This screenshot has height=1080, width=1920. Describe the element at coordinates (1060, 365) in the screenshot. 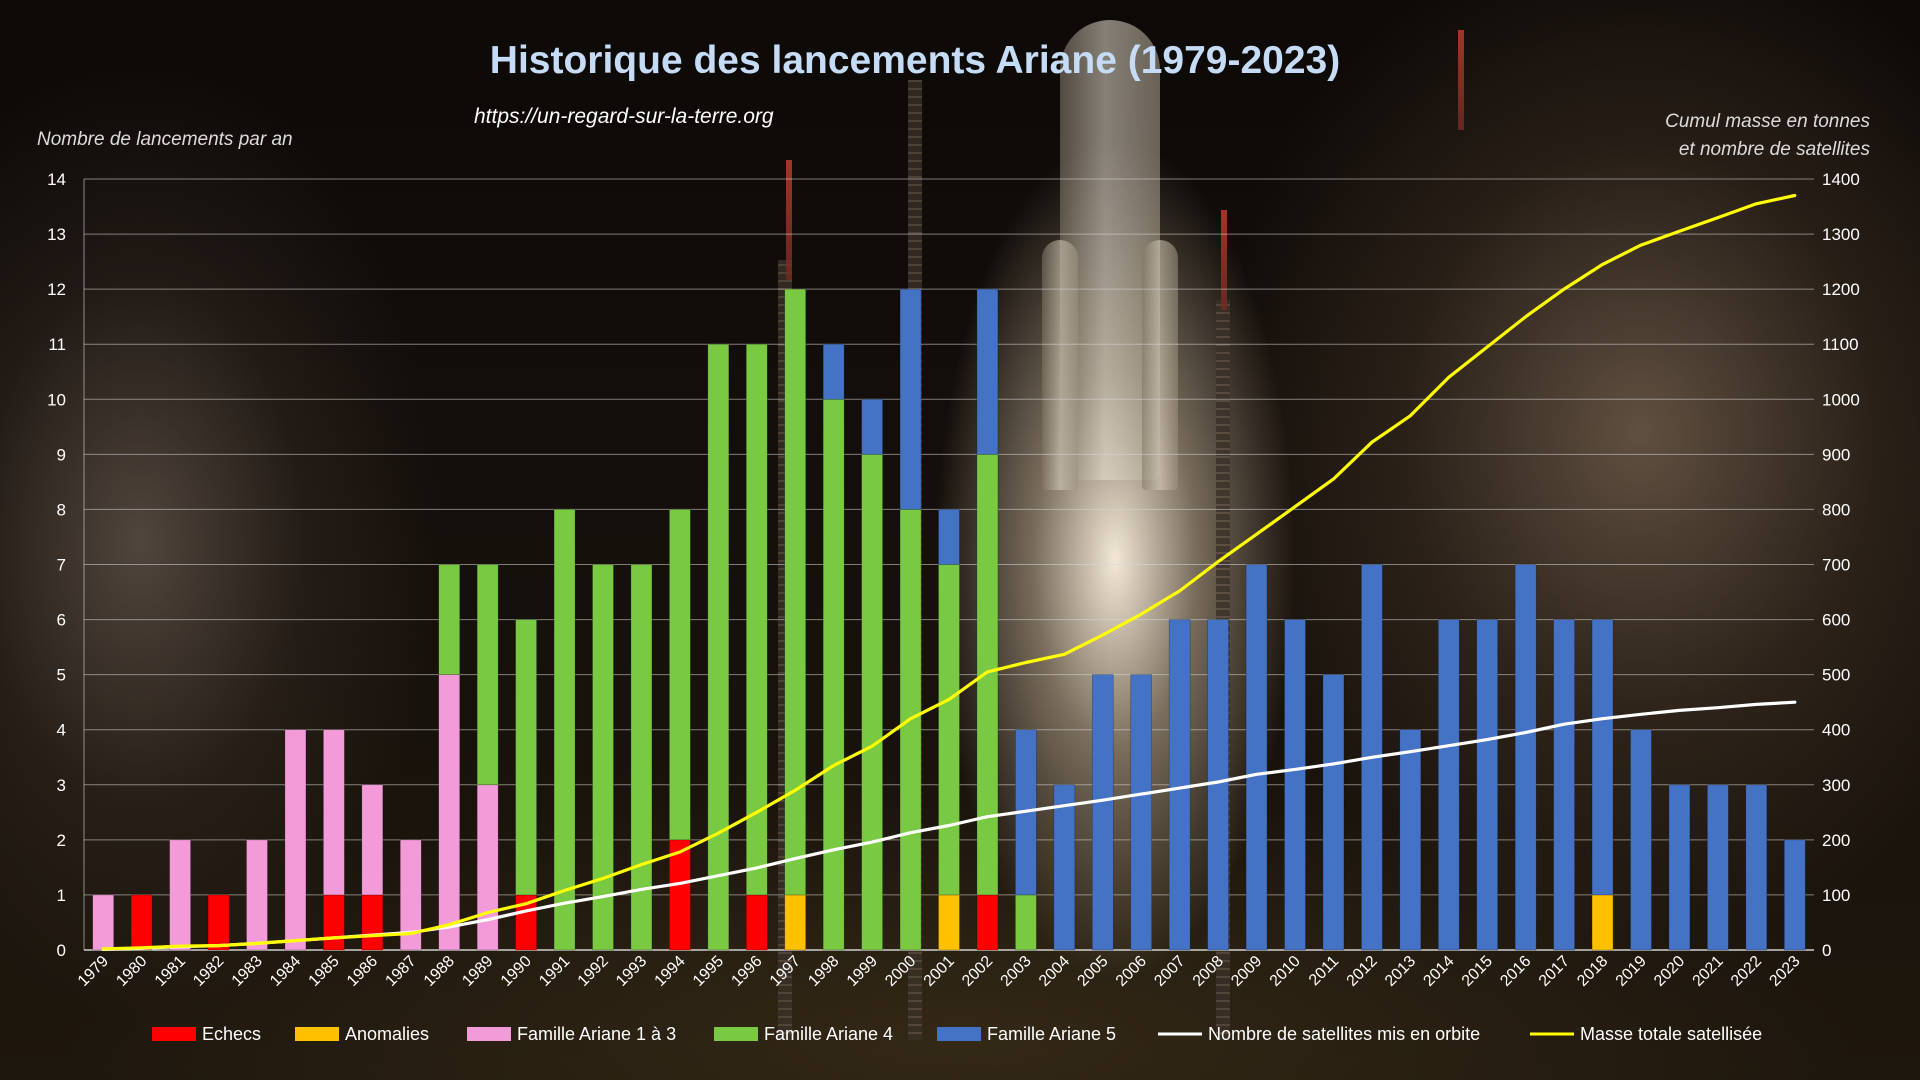

I see `booster-left` at that location.